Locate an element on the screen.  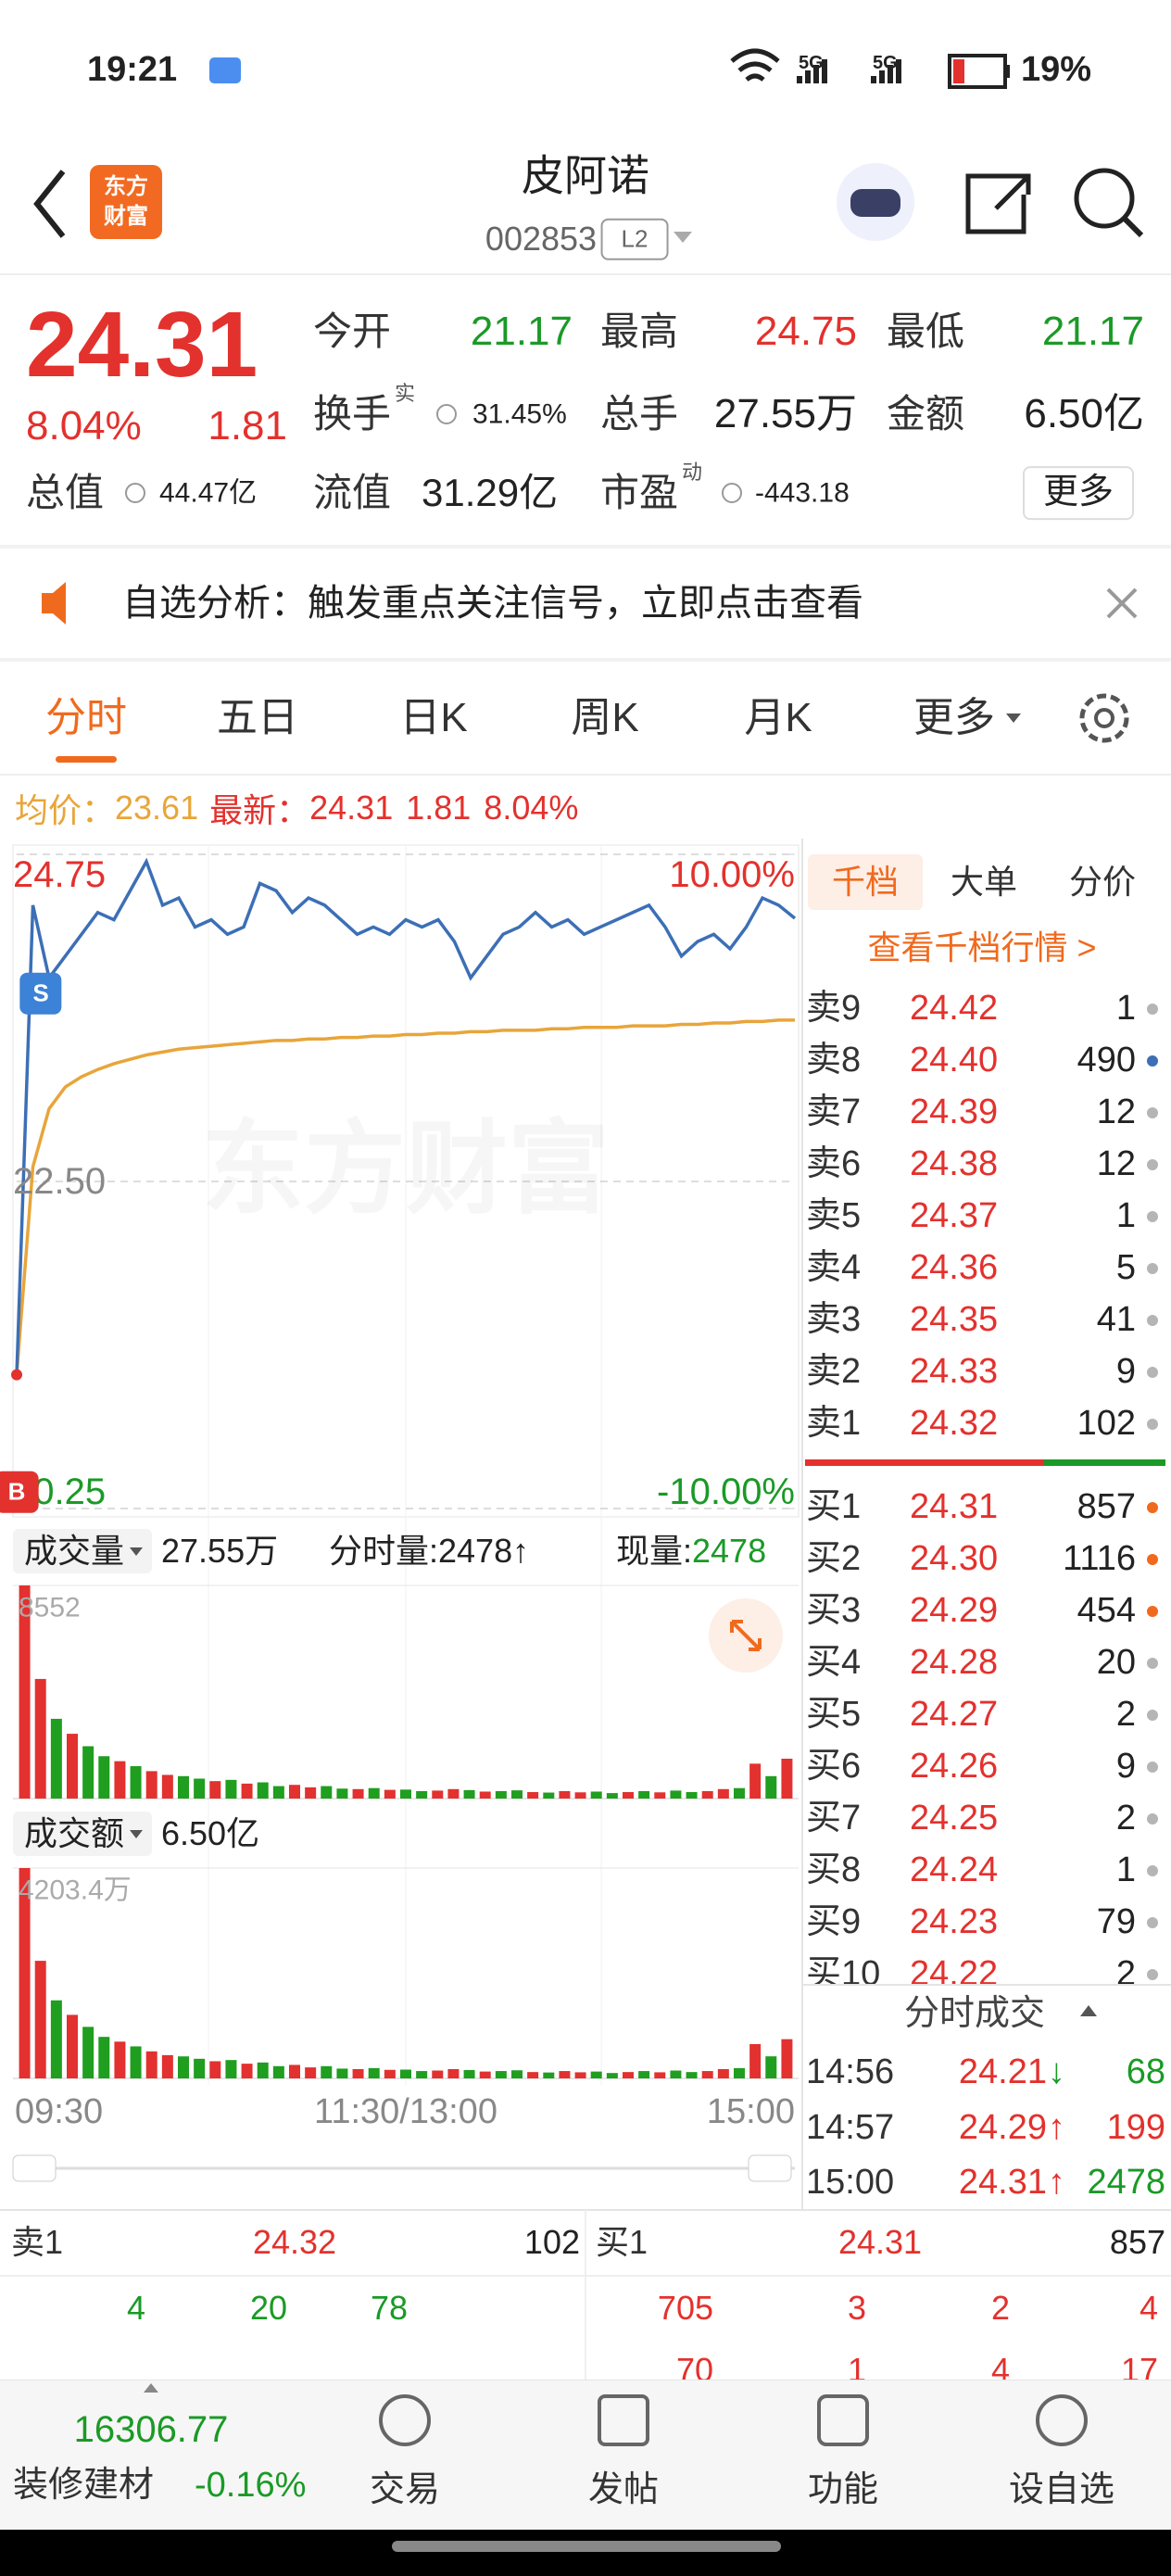
avg-label: 均价： is located at coordinates (66, 810).